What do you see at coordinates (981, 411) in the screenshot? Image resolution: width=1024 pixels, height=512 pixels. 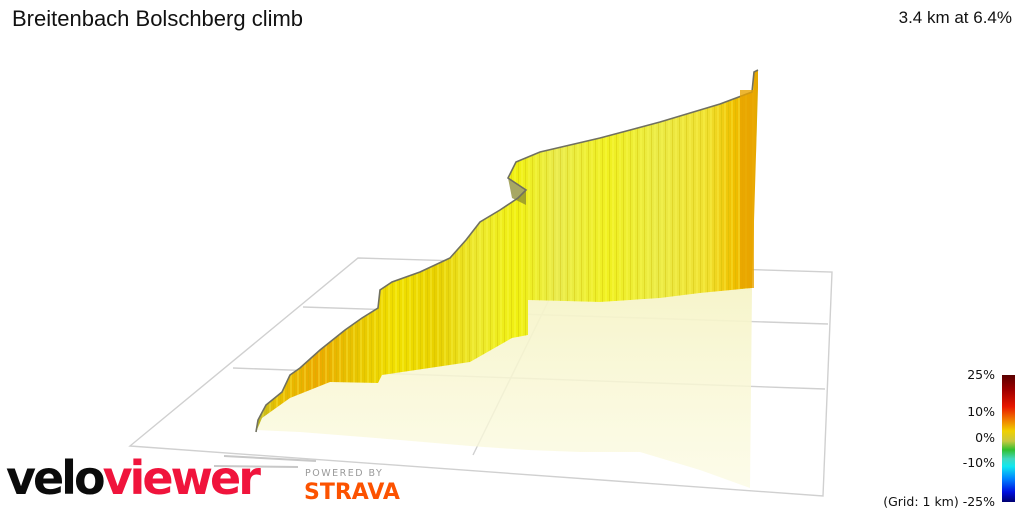 I see `legend-label-10: 10%` at bounding box center [981, 411].